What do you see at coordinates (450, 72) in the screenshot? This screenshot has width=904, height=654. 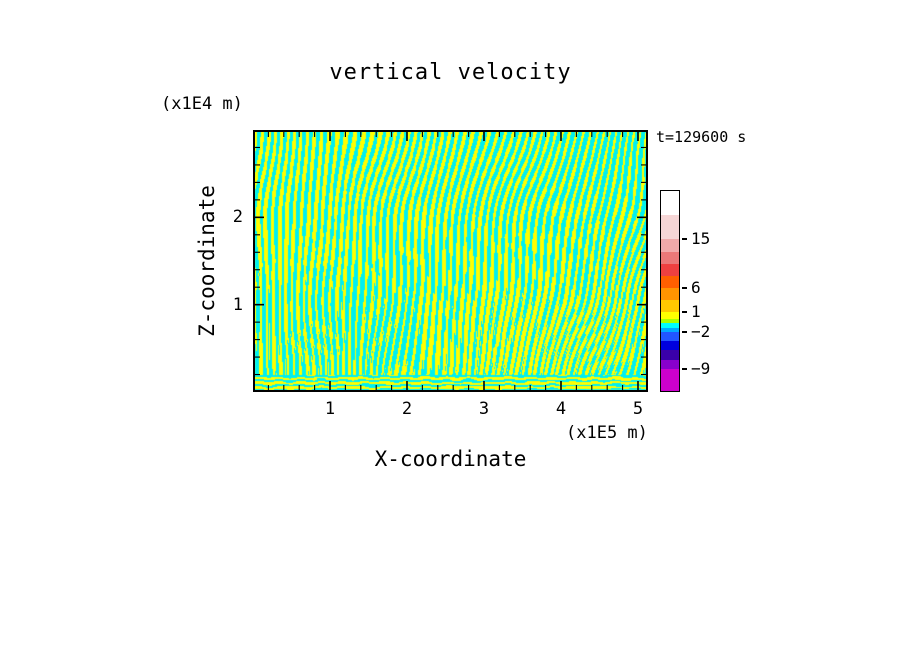 I see `chart-title: vertical velocity` at bounding box center [450, 72].